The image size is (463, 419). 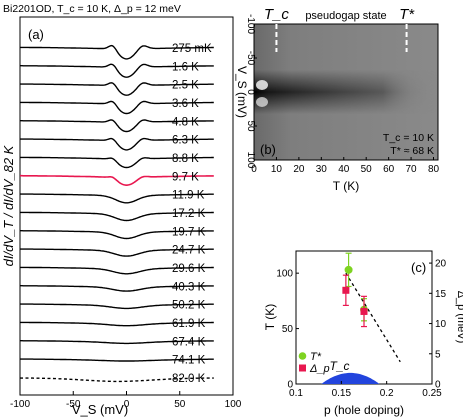 What do you see at coordinates (36, 34) in the screenshot?
I see `panel-a-label: (a)` at bounding box center [36, 34].